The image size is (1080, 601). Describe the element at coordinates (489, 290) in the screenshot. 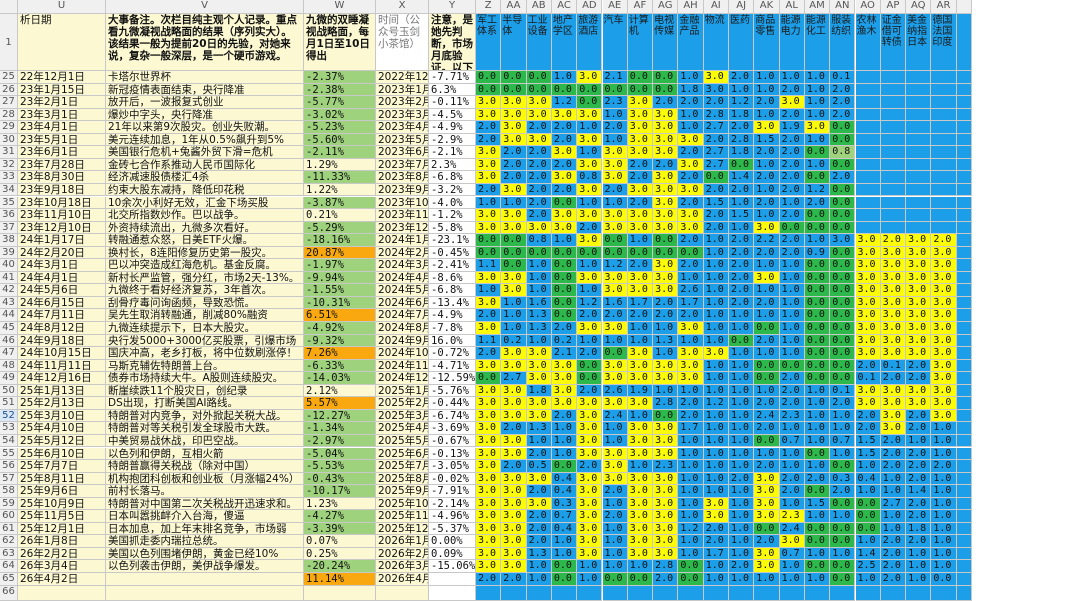

I see `score-cell-Z: 1.0` at that location.